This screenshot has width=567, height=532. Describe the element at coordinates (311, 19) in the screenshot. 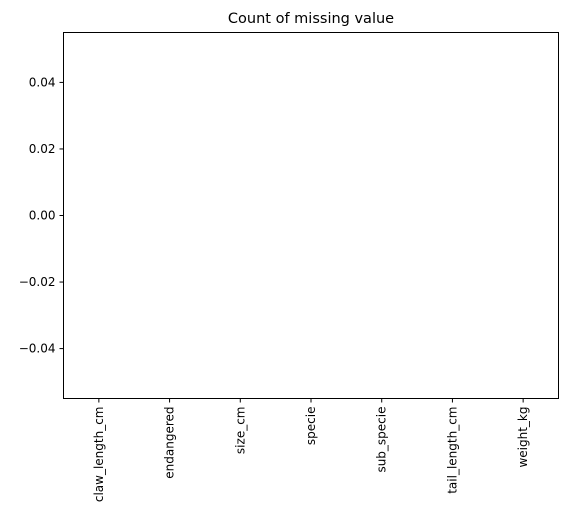

I see `chart-title: Count of missing value` at that location.